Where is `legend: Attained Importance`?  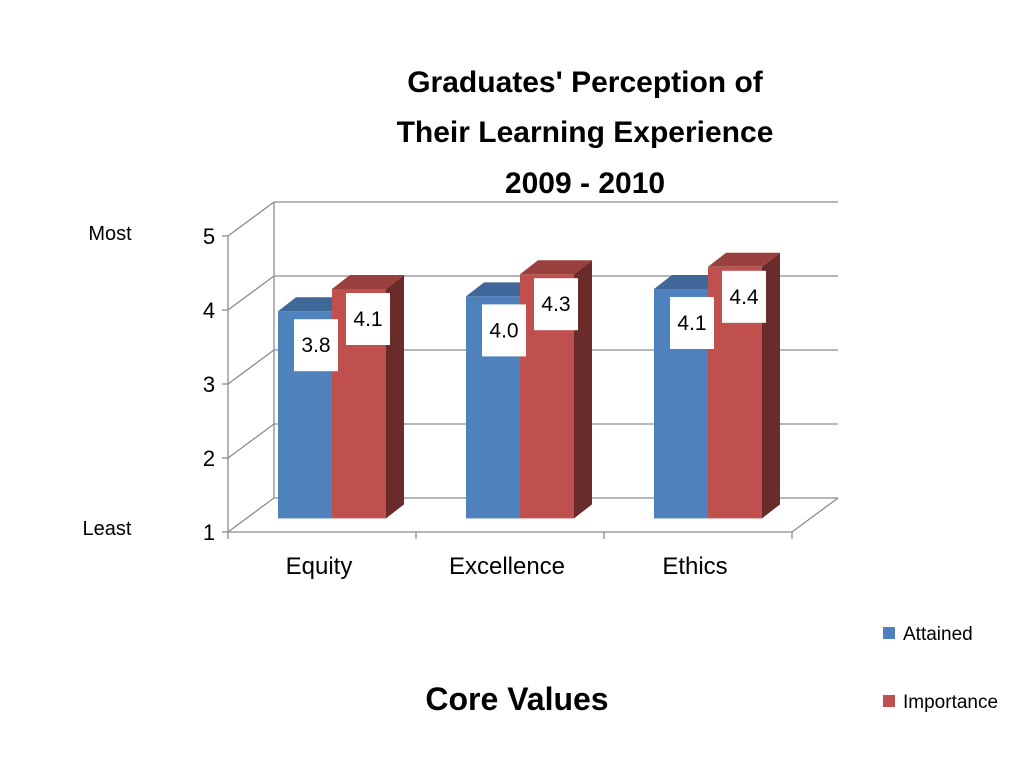 legend: Attained Importance is located at coordinates (940, 668).